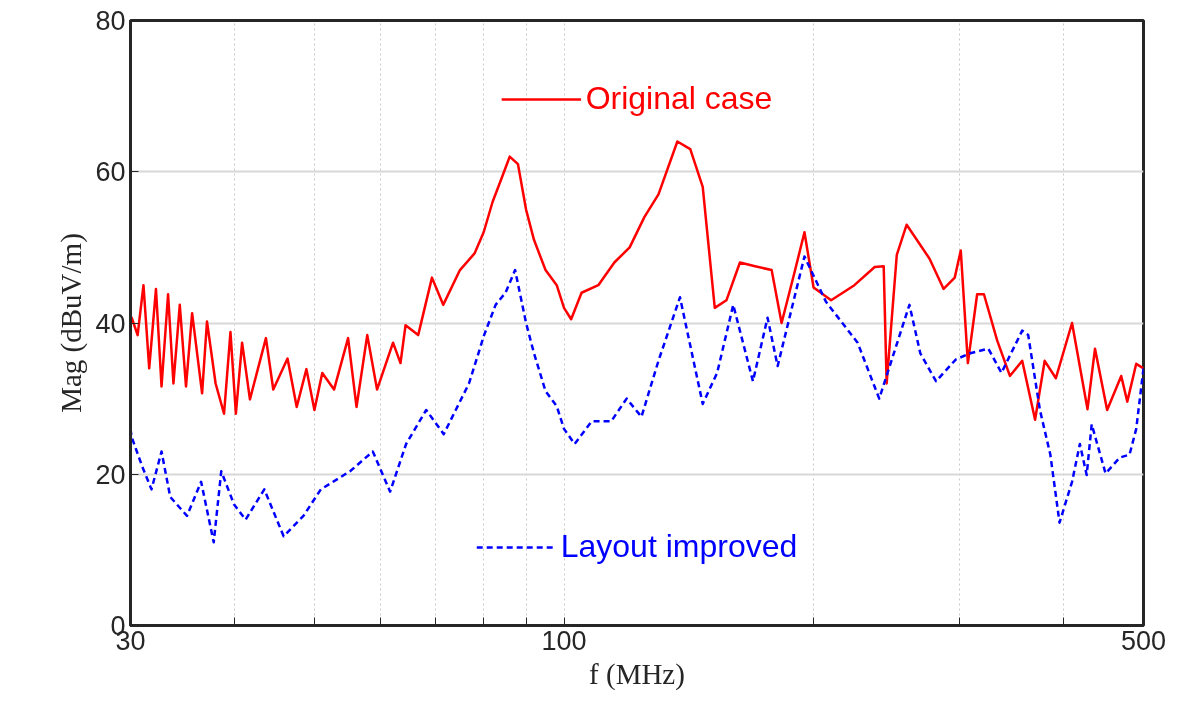  What do you see at coordinates (679, 546) in the screenshot?
I see `legend-label: Layout improved` at bounding box center [679, 546].